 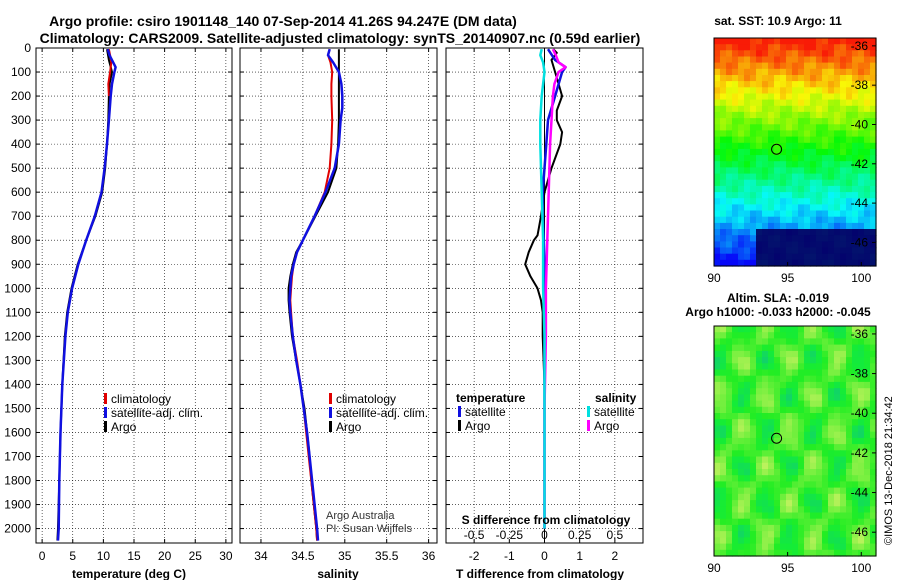 What do you see at coordinates (338, 573) in the screenshot?
I see `salinity-axis-label: salinity` at bounding box center [338, 573].